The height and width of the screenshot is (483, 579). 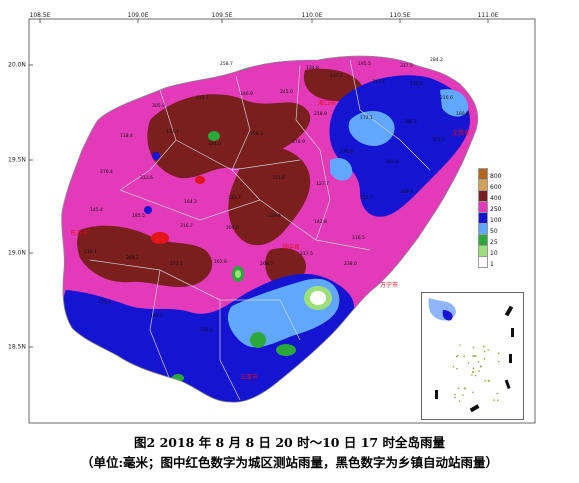 What do you see at coordinates (176, 264) in the screenshot?
I see `station-value: 271.1` at bounding box center [176, 264].